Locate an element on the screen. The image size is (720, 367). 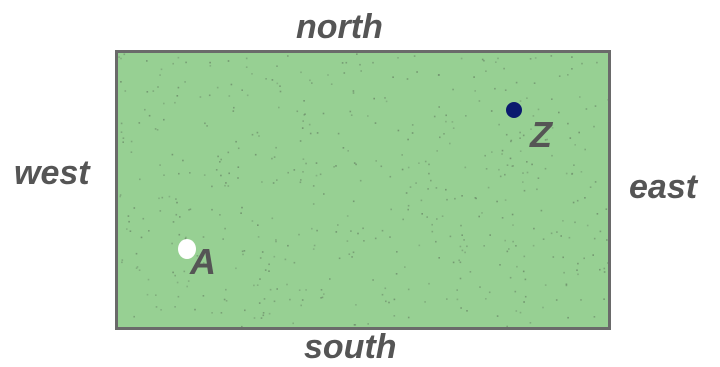
point-z-label: Z is located at coordinates (541, 134).